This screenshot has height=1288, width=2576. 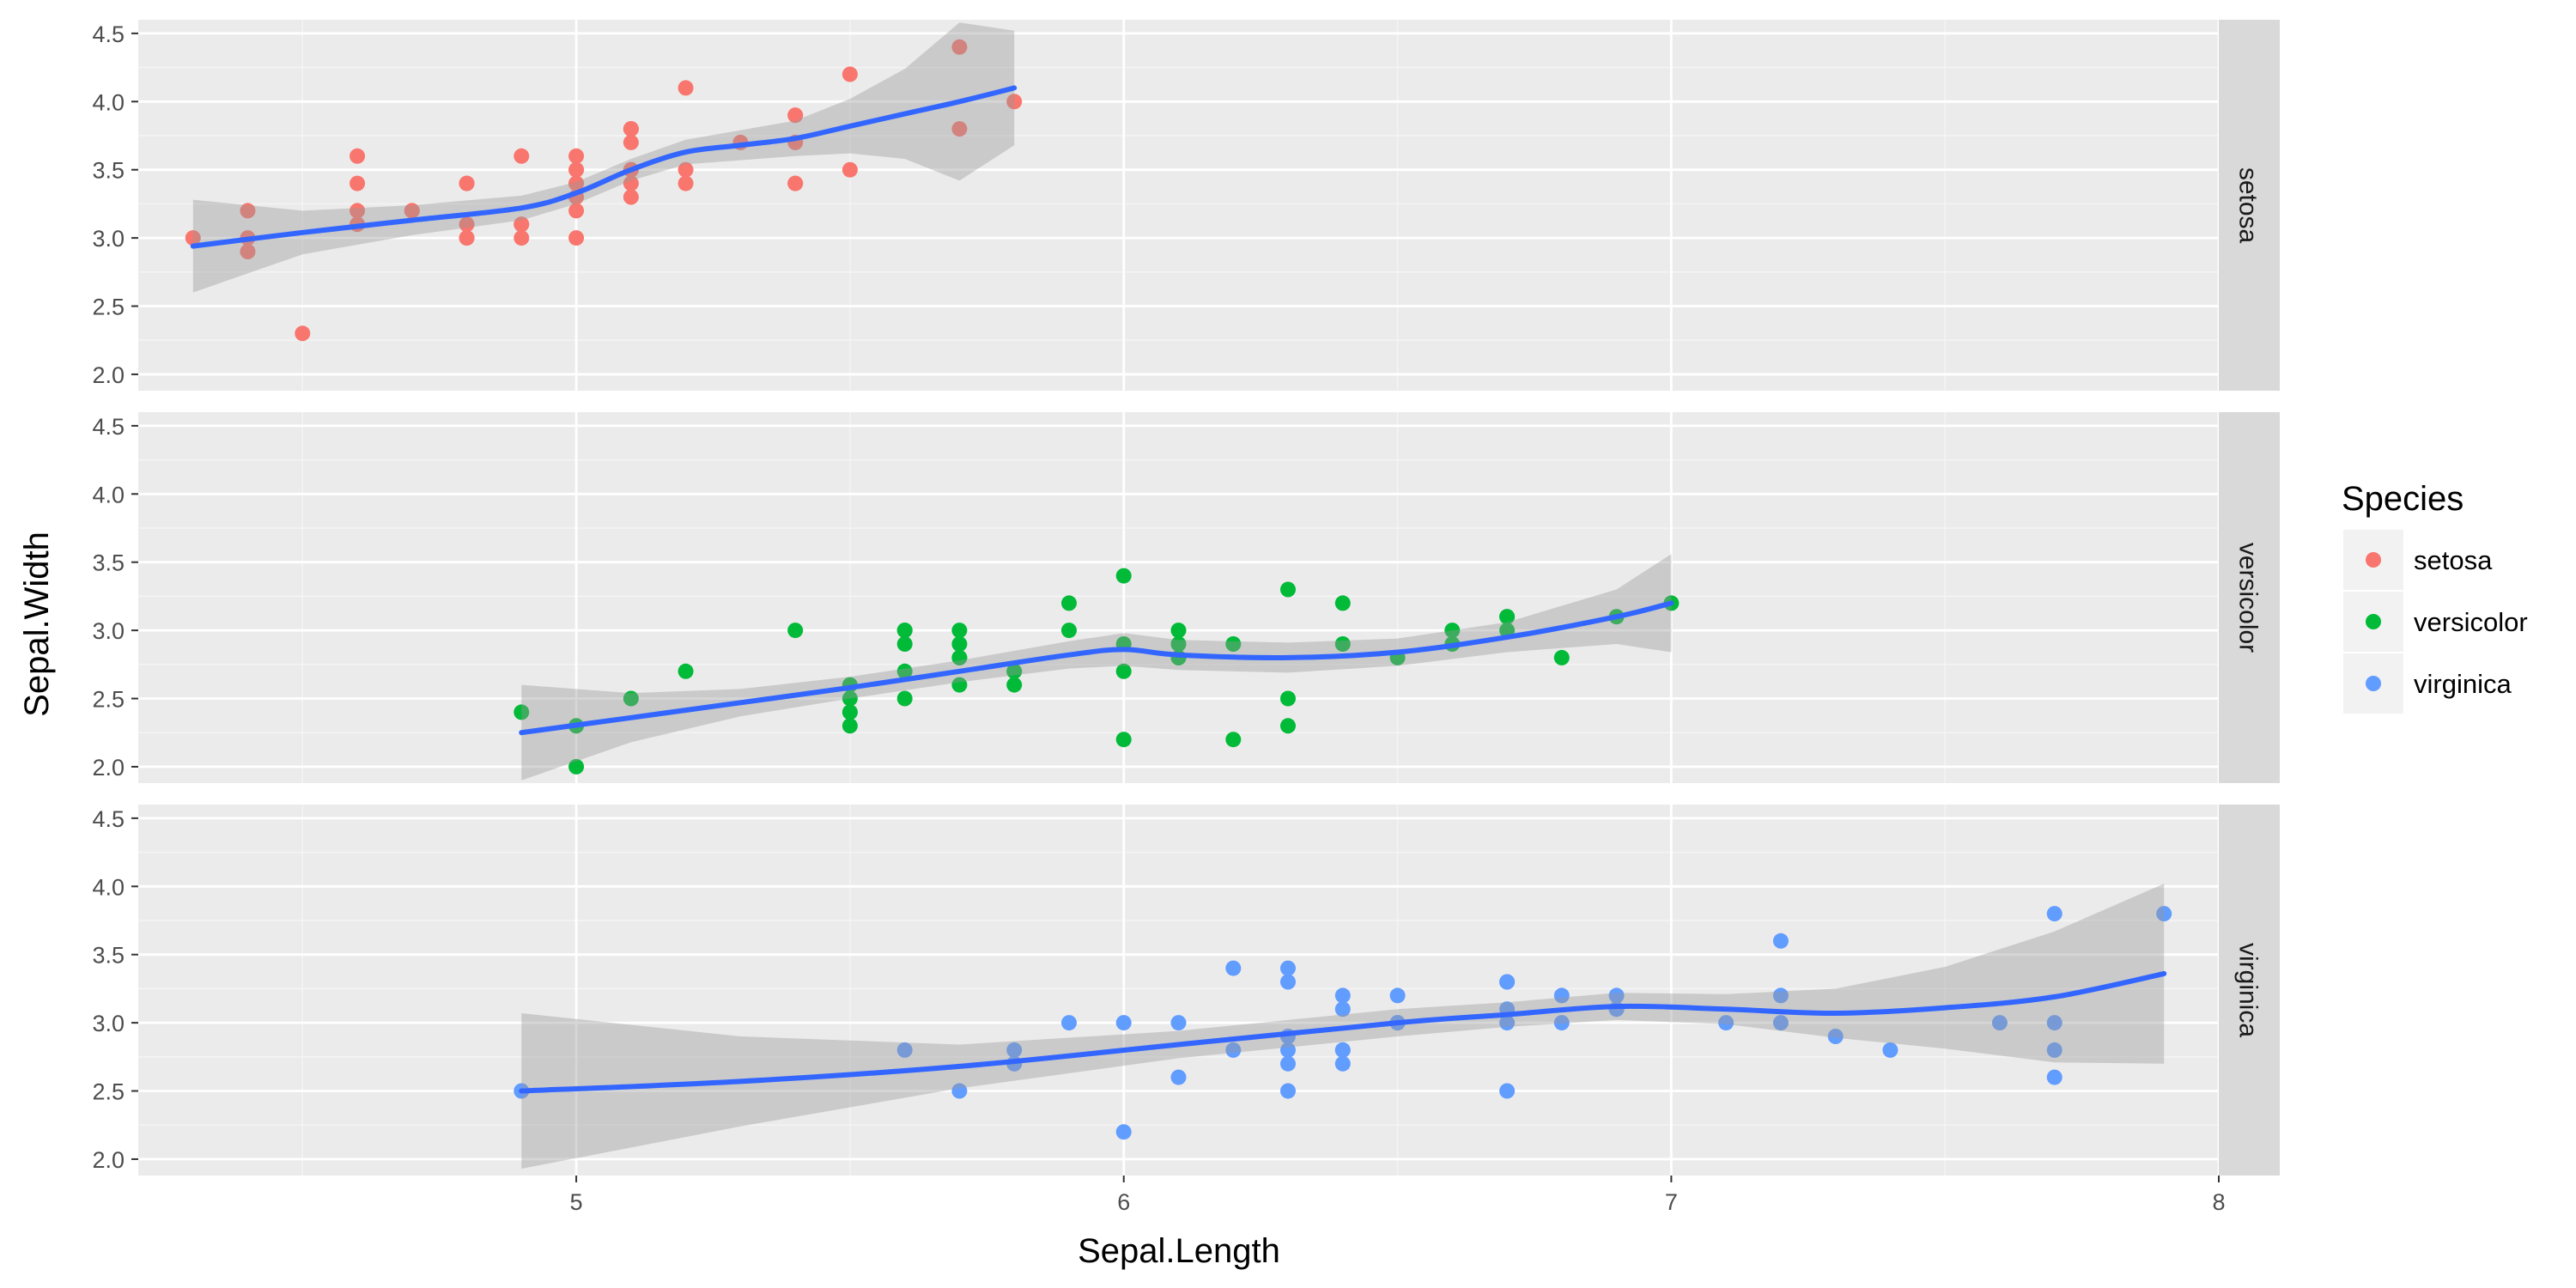 What do you see at coordinates (109, 494) in the screenshot?
I see `y-tick-label: 4.0` at bounding box center [109, 494].